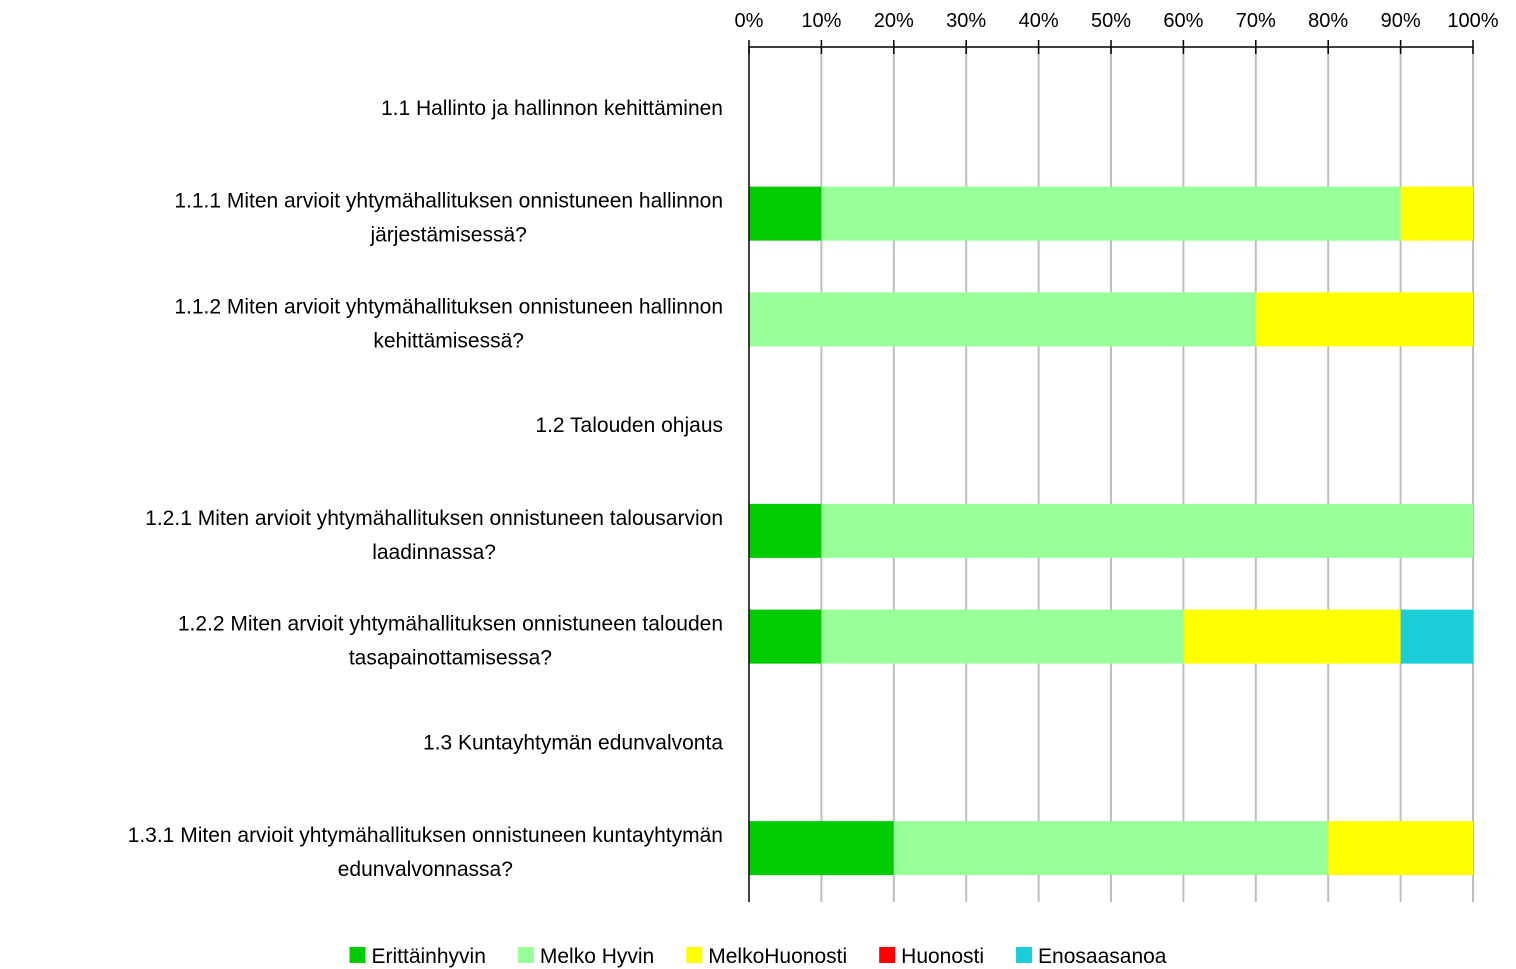  I want to click on legend-label: Erittäinhyvin, so click(428, 956).